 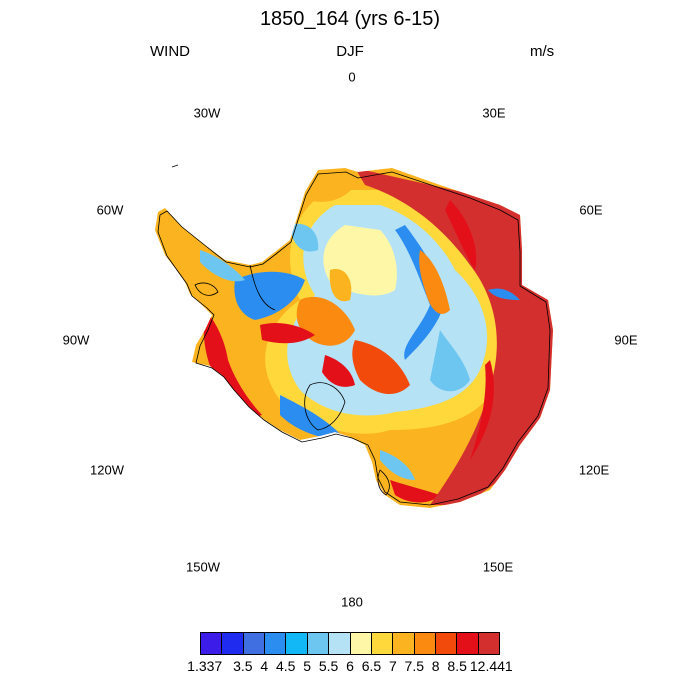 I want to click on variable-label: WIND, so click(x=170, y=51).